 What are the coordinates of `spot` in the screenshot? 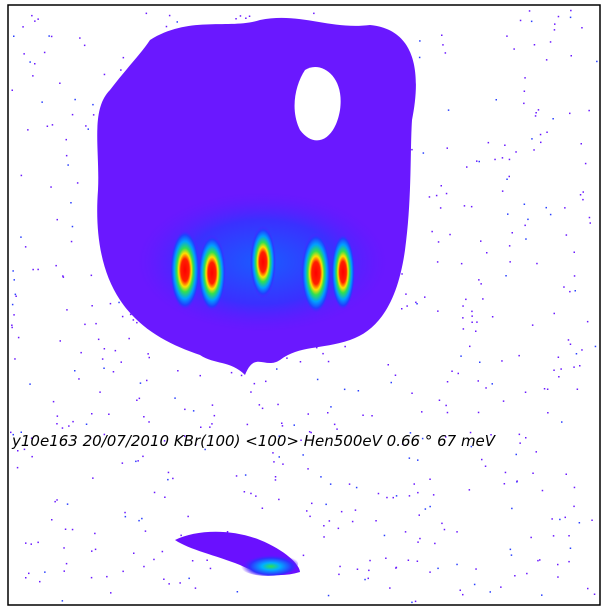 It's located at (185, 270).